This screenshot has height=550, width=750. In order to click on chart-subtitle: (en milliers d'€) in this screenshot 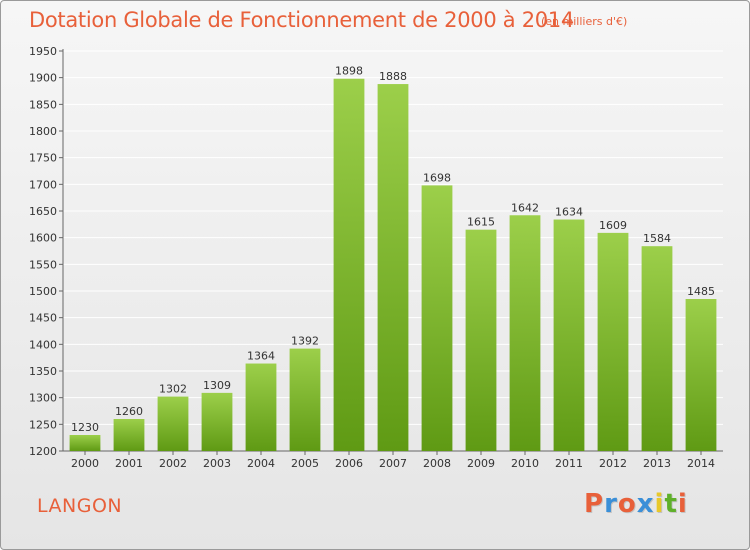, I will do `click(584, 21)`.